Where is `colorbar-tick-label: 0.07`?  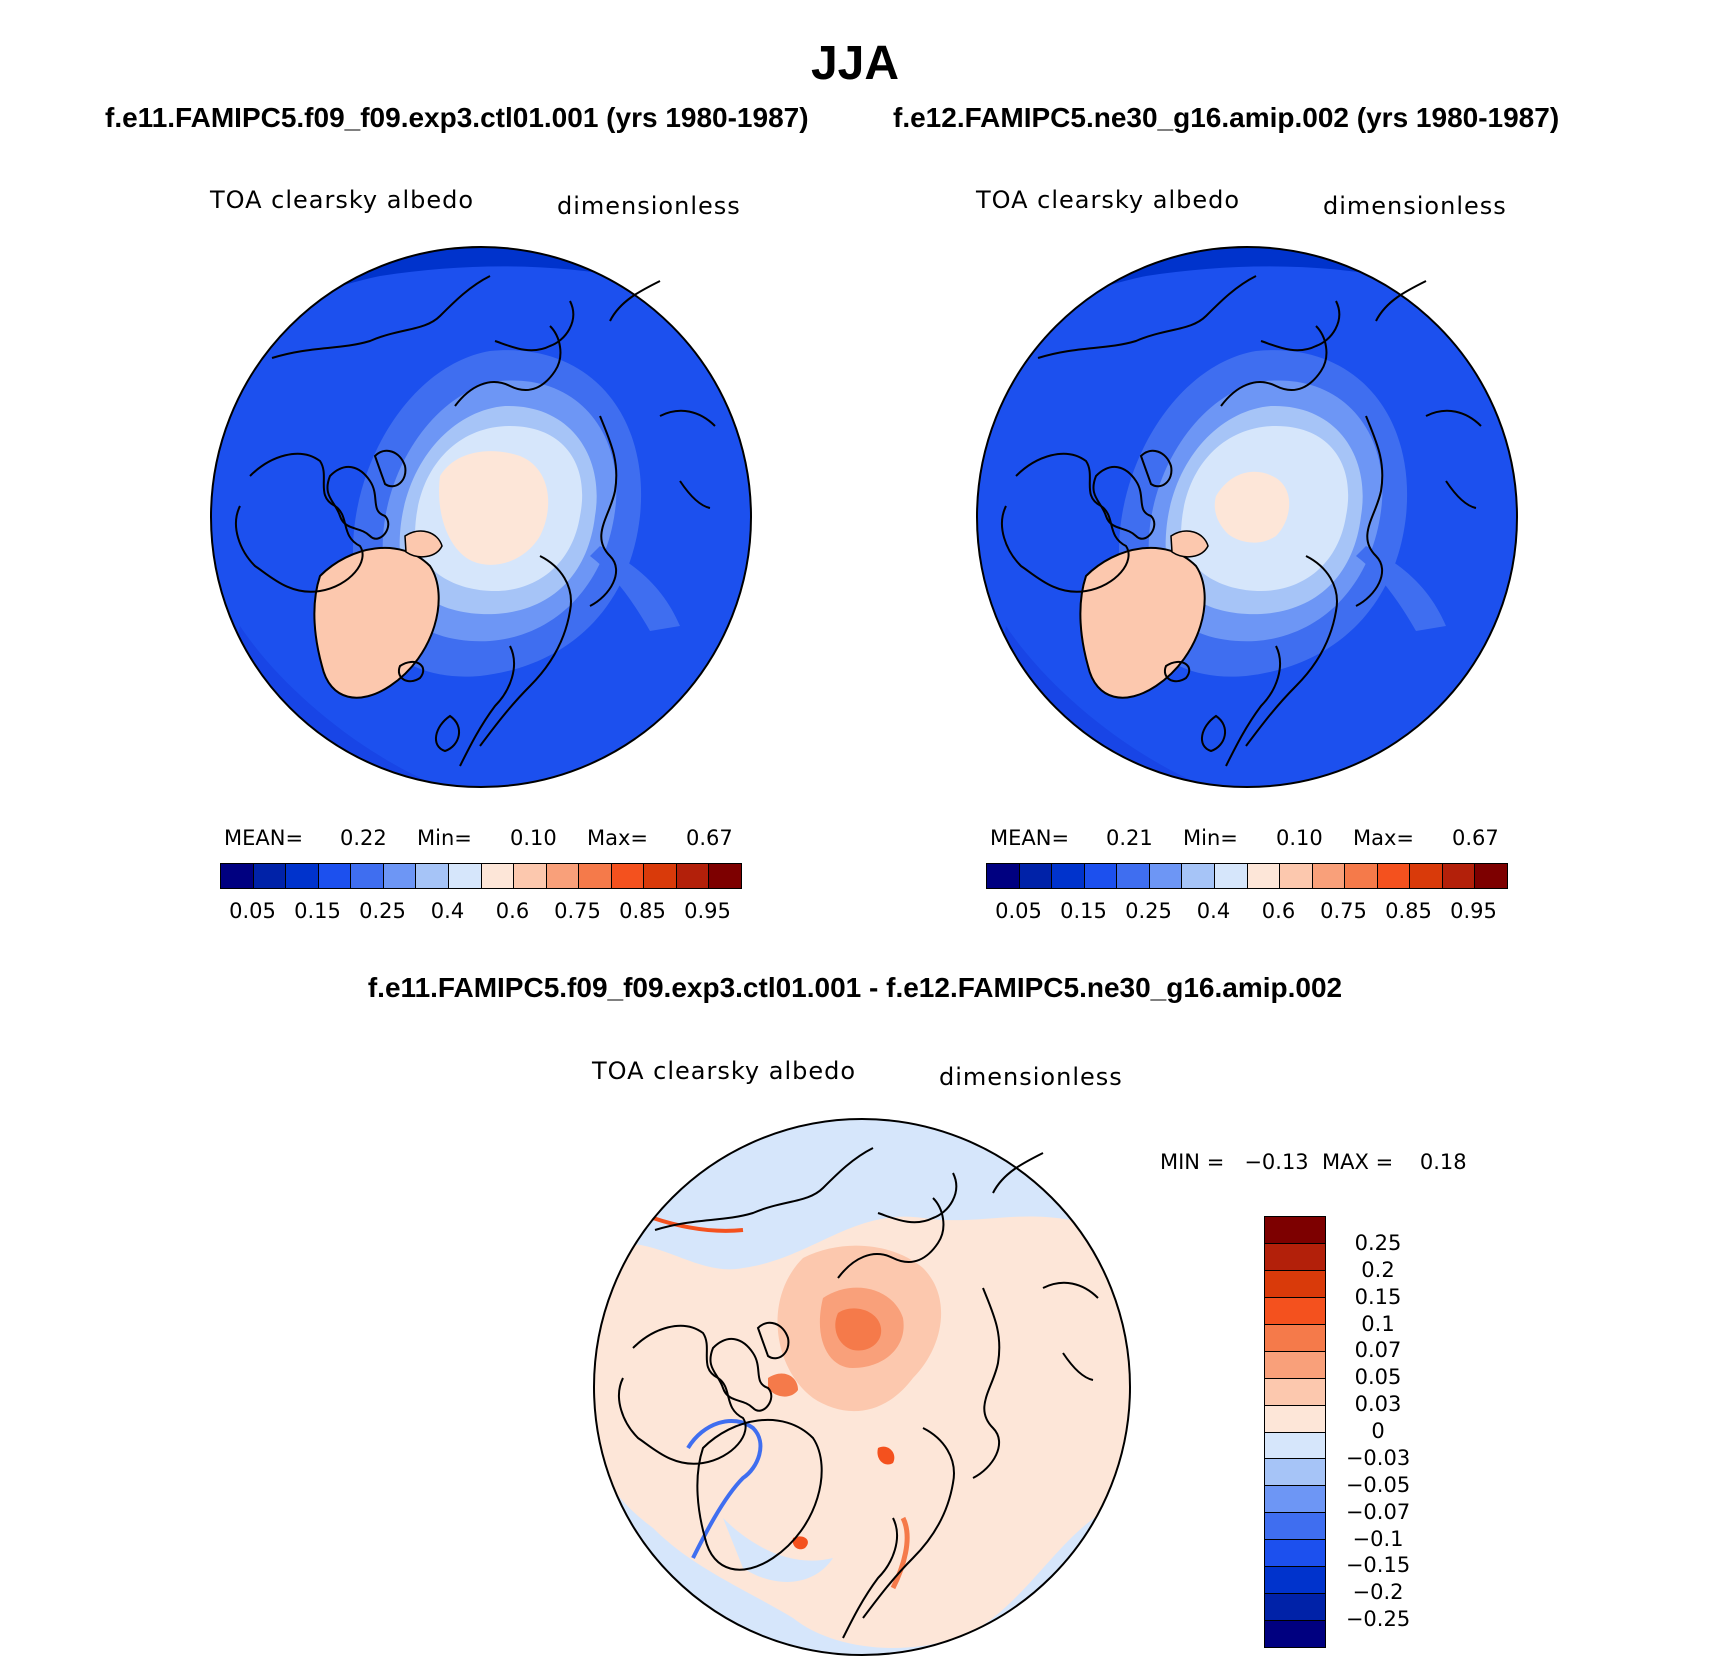 colorbar-tick-label: 0.07 is located at coordinates (1378, 1350).